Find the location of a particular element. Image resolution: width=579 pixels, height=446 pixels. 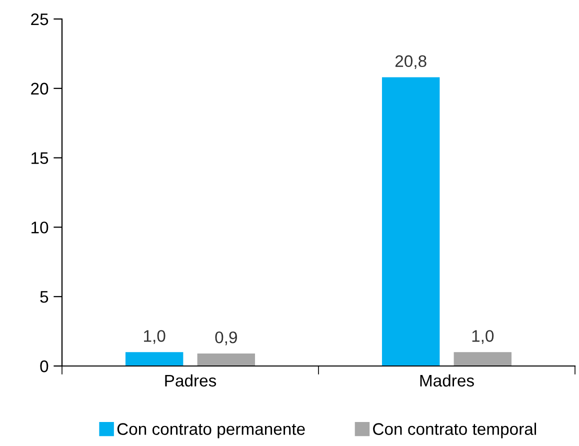

y-tick-label: 25 is located at coordinates (39, 19).